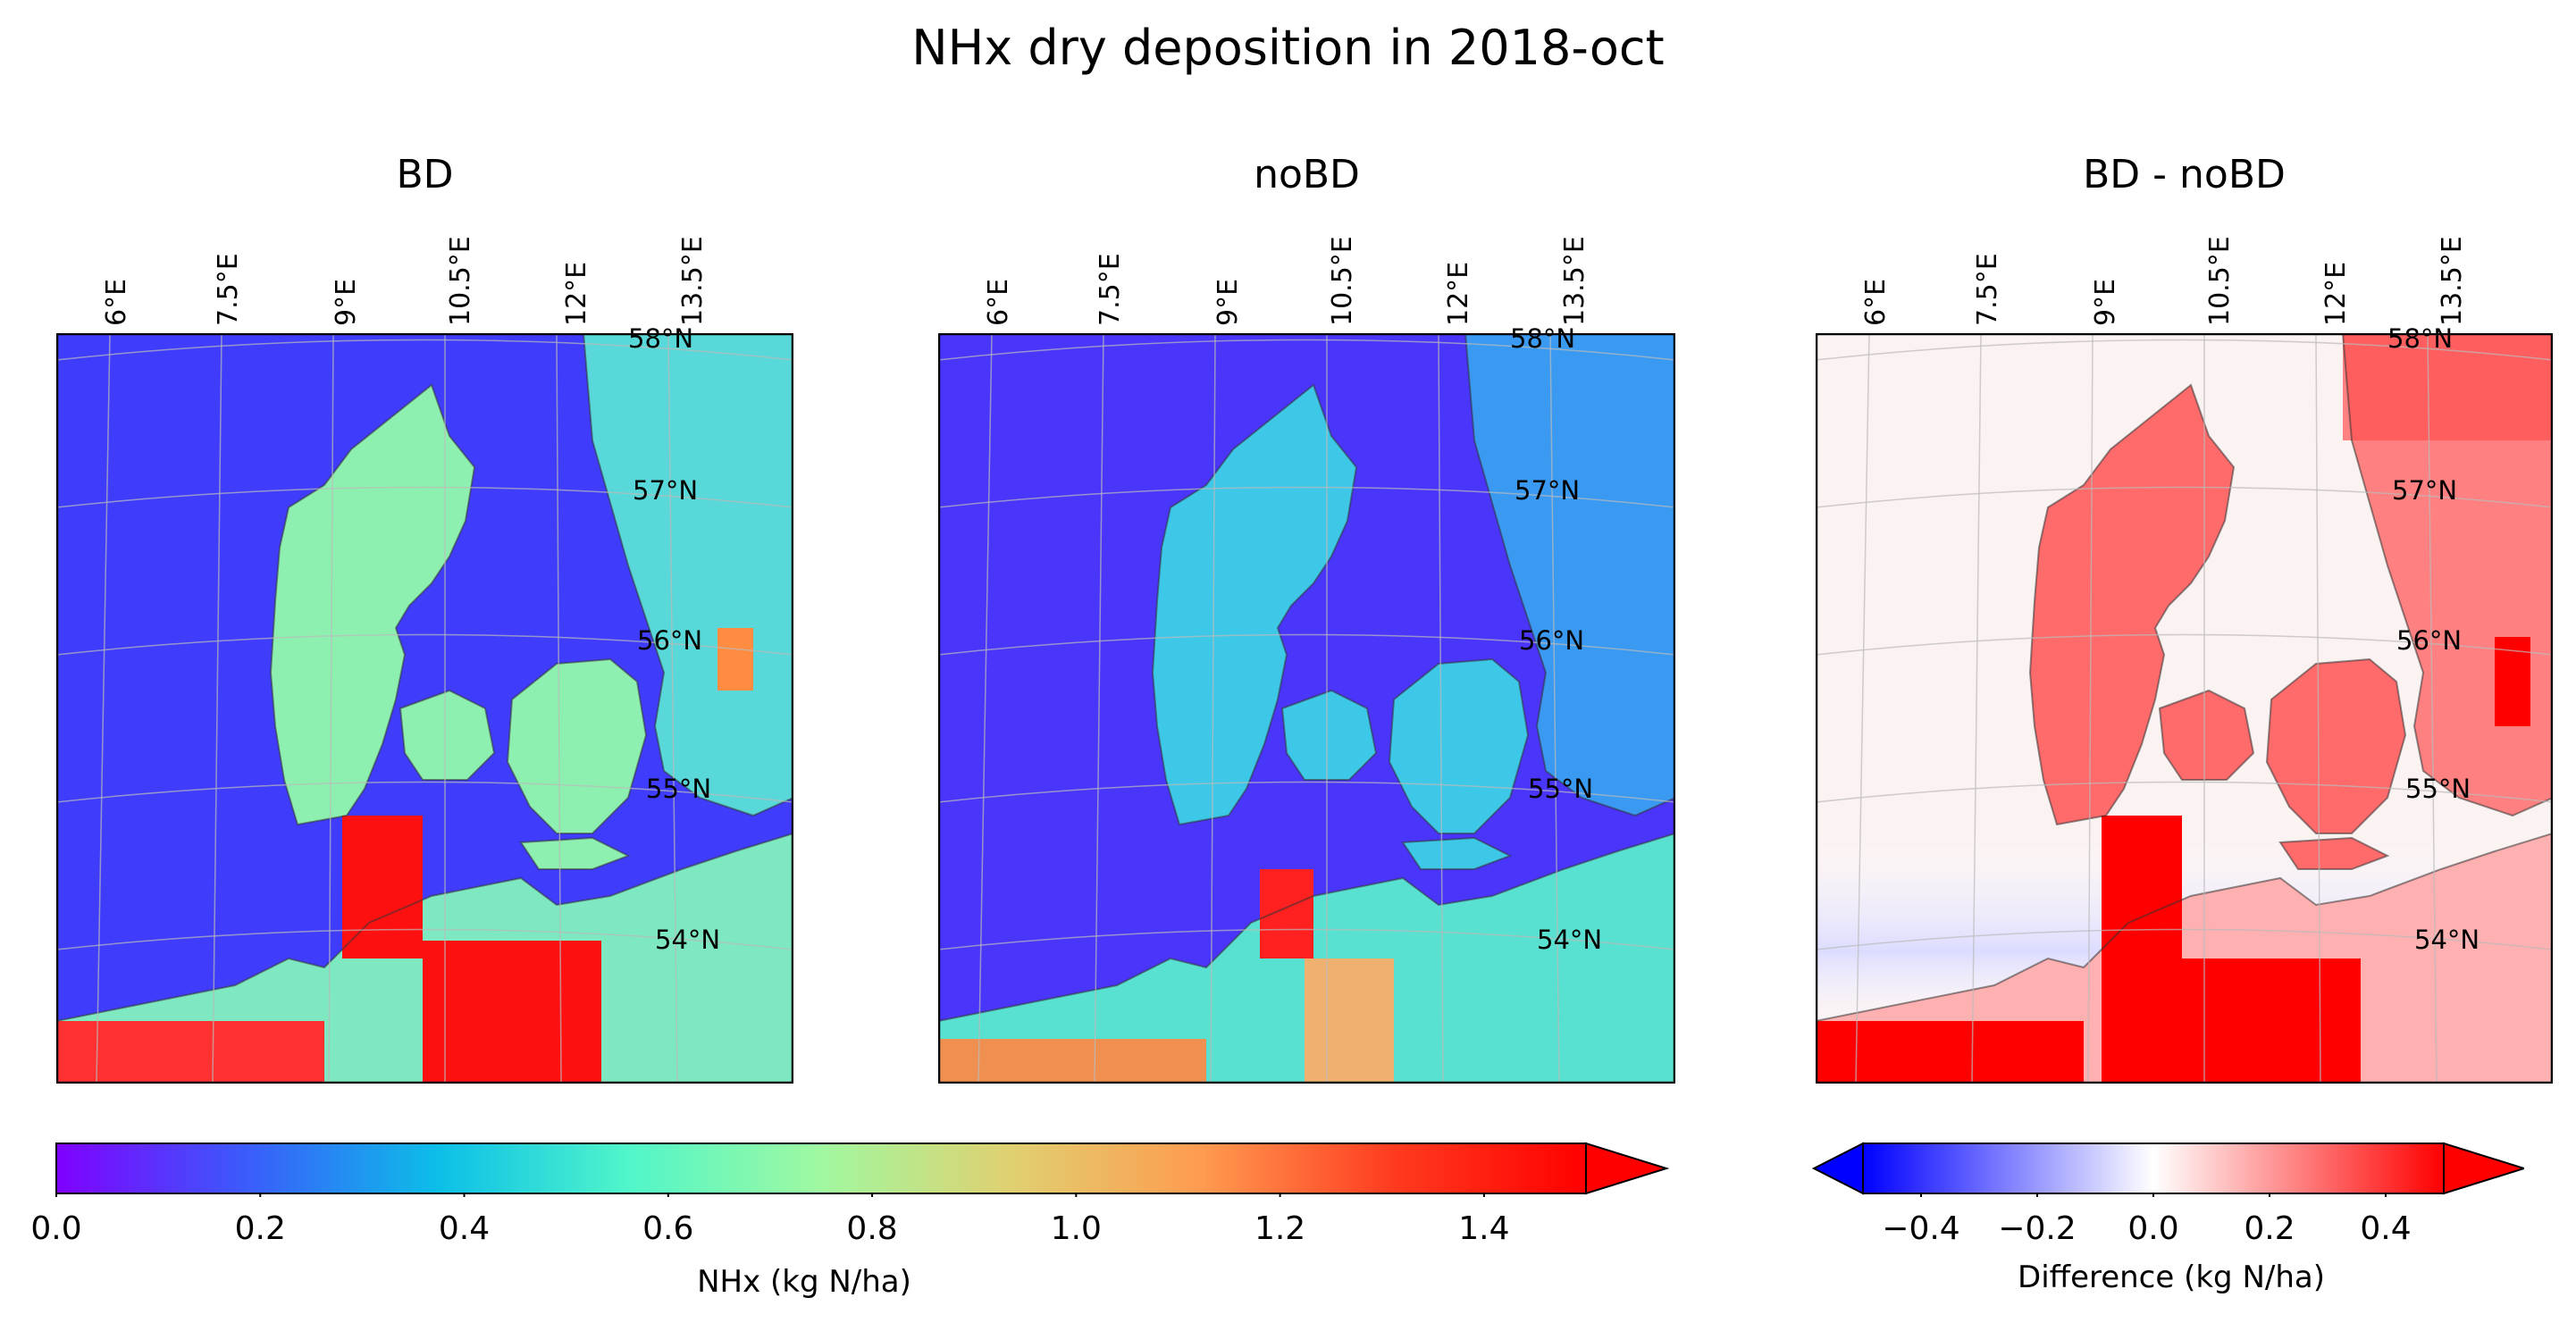 The image size is (2576, 1331). What do you see at coordinates (2153, 1168) in the screenshot?
I see `cbar-diff-gradient-bar` at bounding box center [2153, 1168].